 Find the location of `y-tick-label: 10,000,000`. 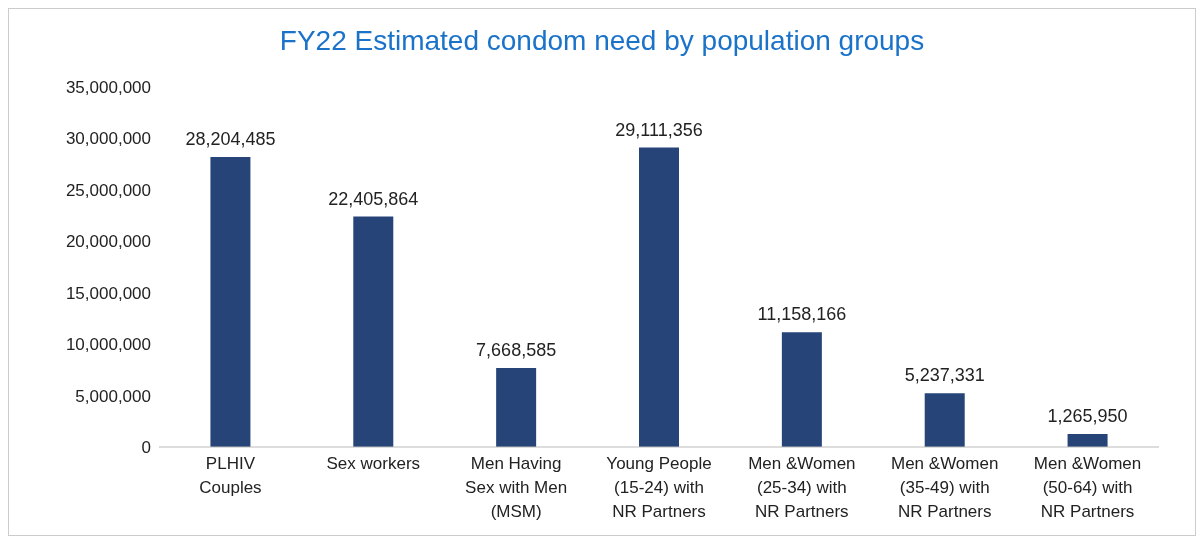

y-tick-label: 10,000,000 is located at coordinates (108, 345).